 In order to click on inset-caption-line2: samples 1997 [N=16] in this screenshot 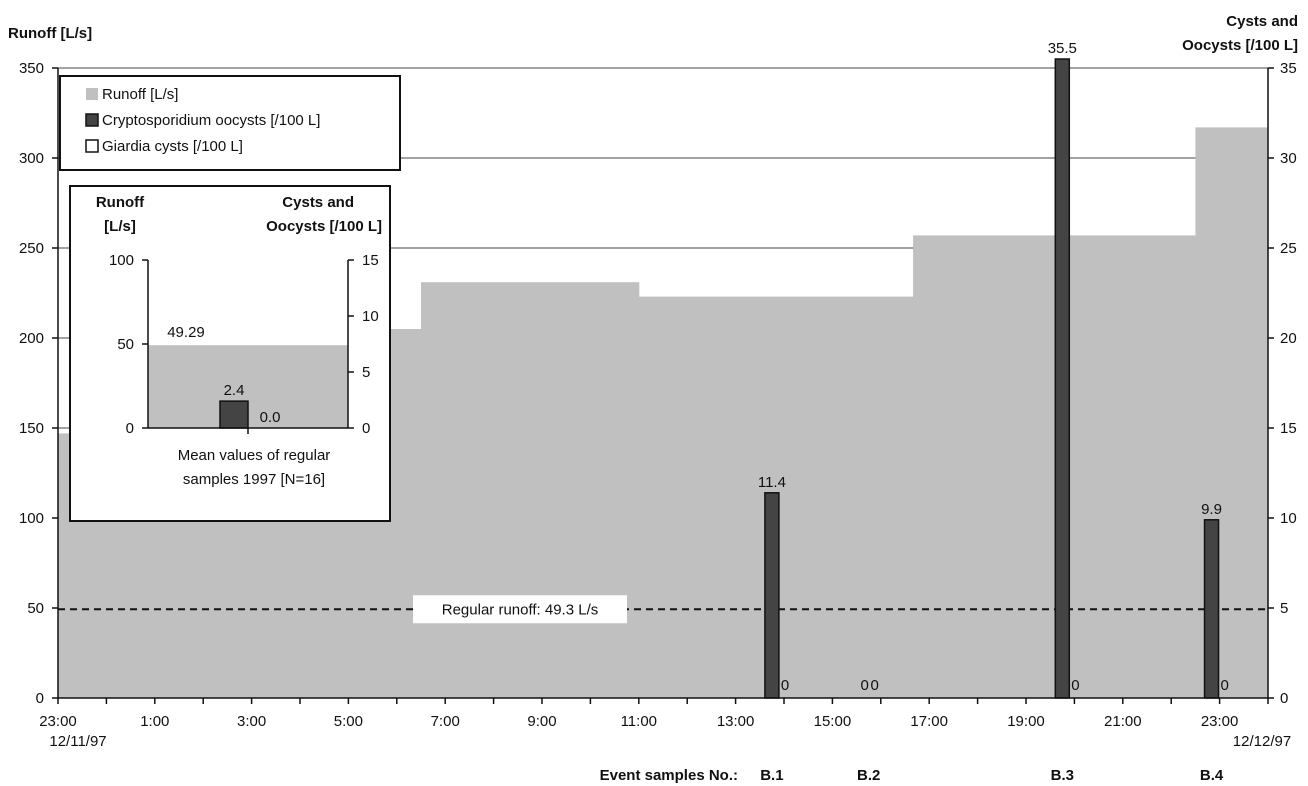, I will do `click(254, 479)`.